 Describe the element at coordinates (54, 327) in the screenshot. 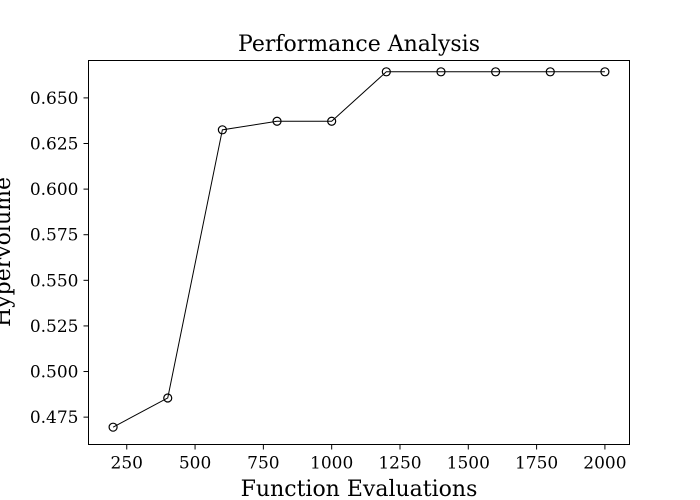

I see `y-tick-label: 0.525` at that location.